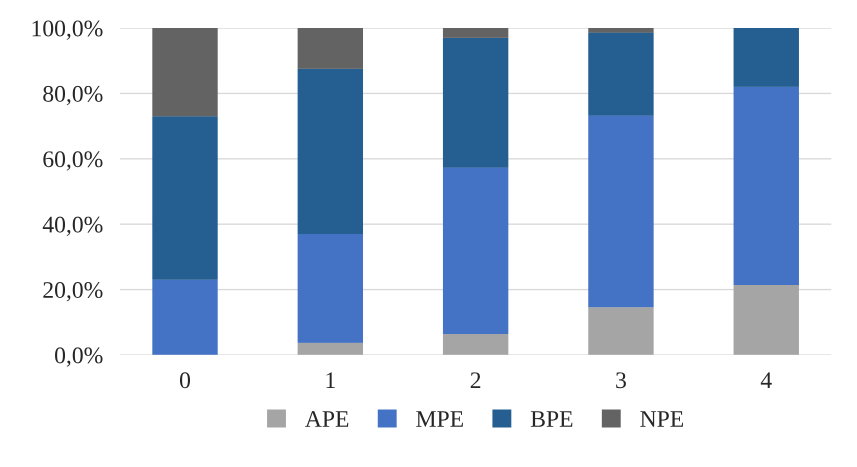 This screenshot has width=857, height=467. Describe the element at coordinates (72, 226) in the screenshot. I see `y-tick-label: 40,0%` at that location.